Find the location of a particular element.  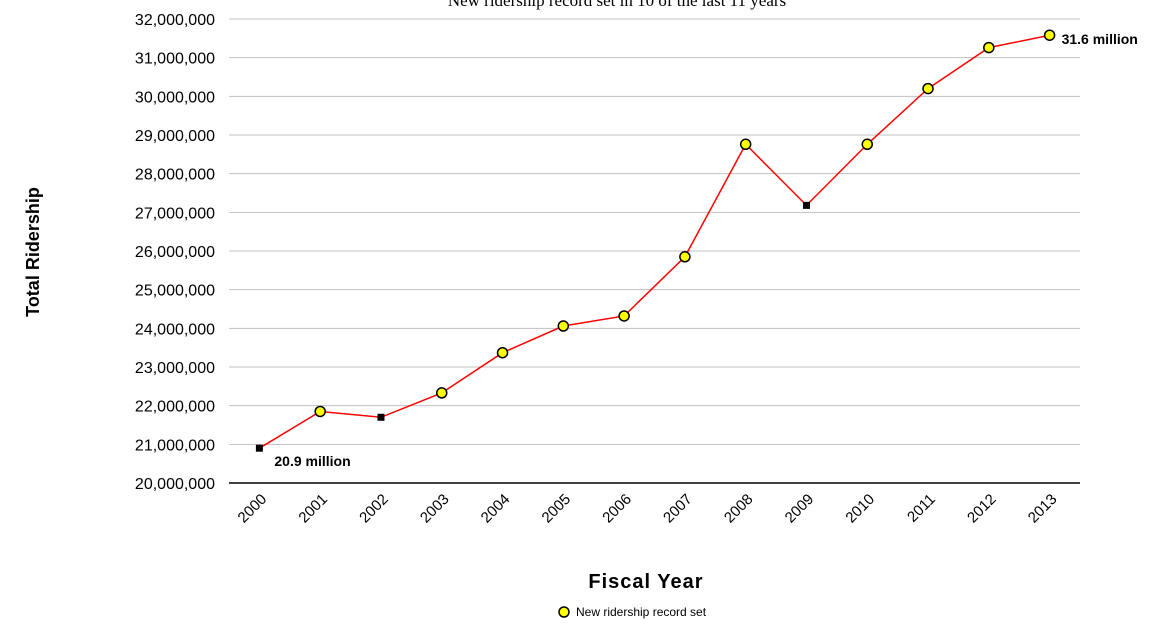

legend-label-record: New ridership record set is located at coordinates (641, 612).